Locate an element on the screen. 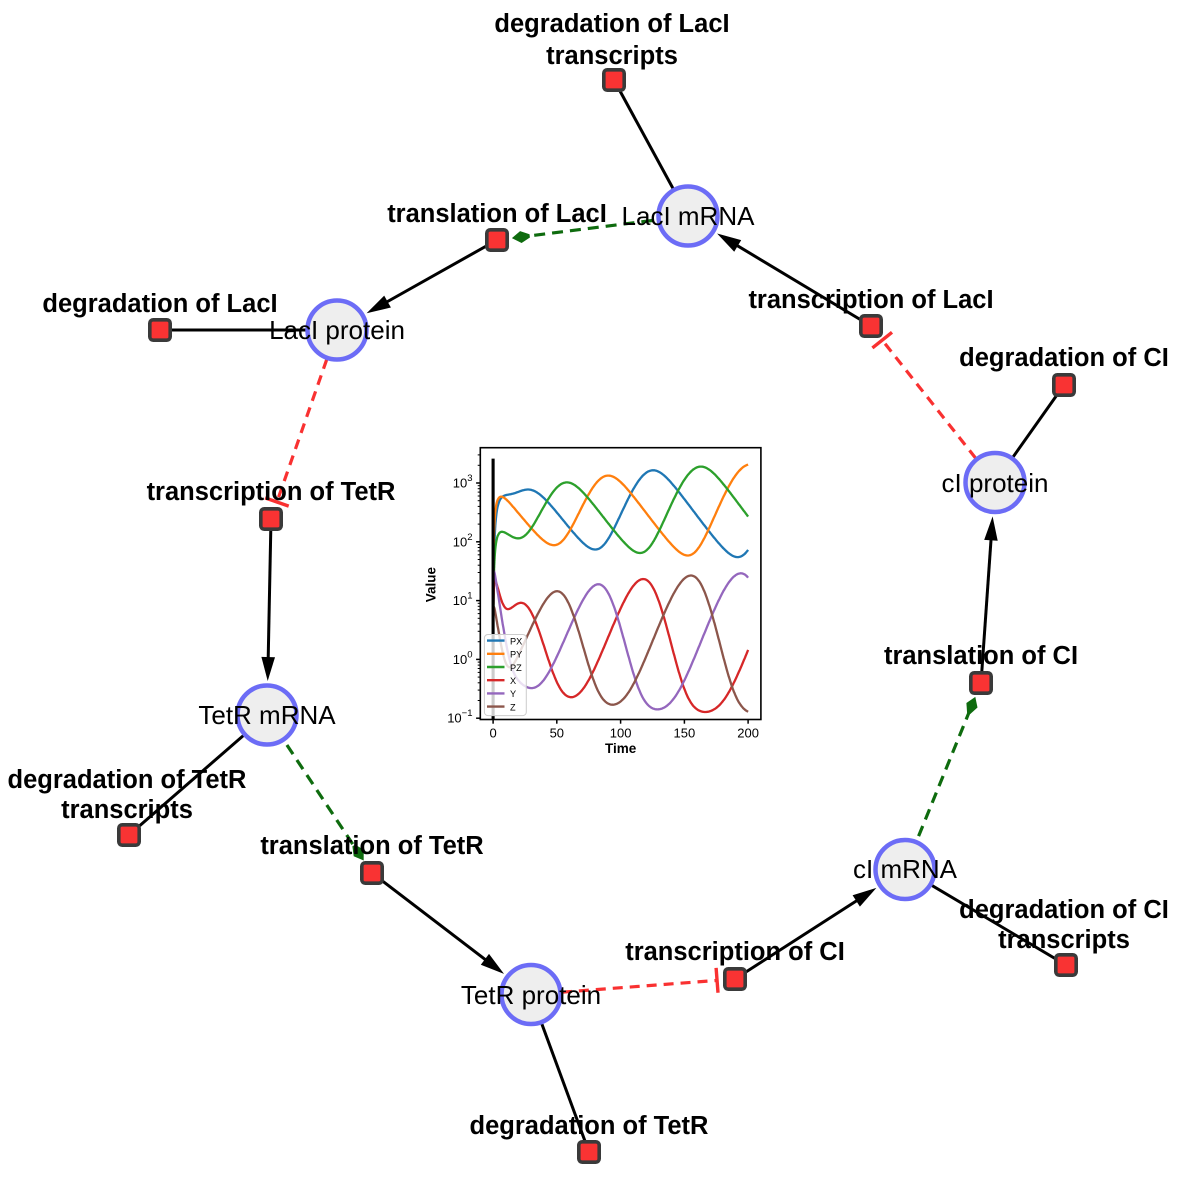 Image resolution: width=1189 pixels, height=1200 pixels. svg-text: transcription of TetR is located at coordinates (271, 492).